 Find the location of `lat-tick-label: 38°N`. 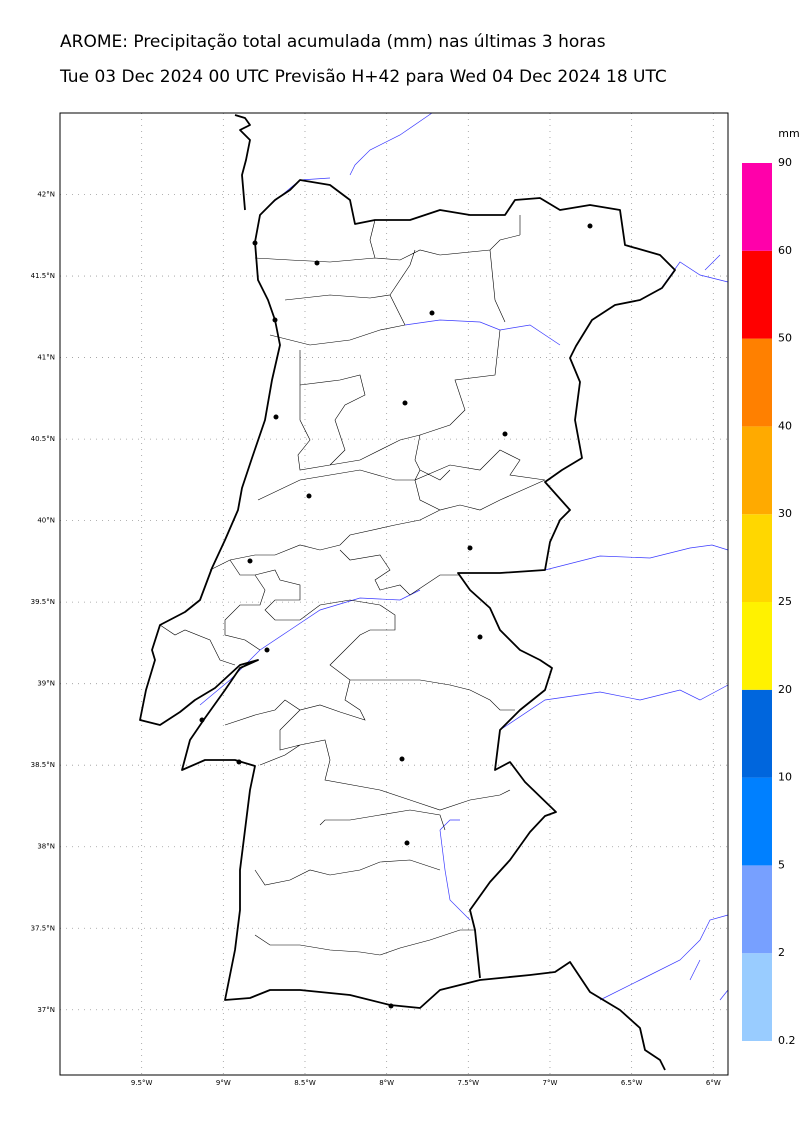

lat-tick-label: 38°N is located at coordinates (46, 847).